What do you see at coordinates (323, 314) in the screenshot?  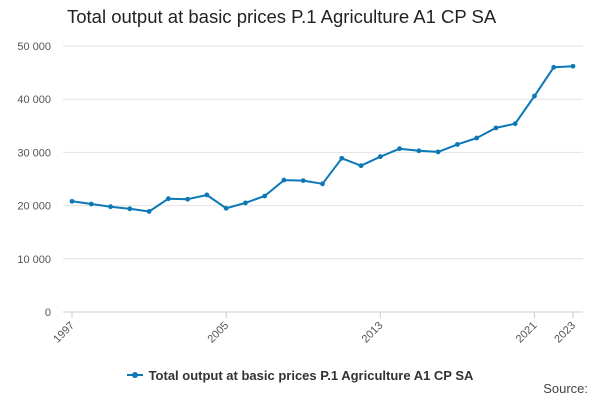 I see `x-axis` at bounding box center [323, 314].